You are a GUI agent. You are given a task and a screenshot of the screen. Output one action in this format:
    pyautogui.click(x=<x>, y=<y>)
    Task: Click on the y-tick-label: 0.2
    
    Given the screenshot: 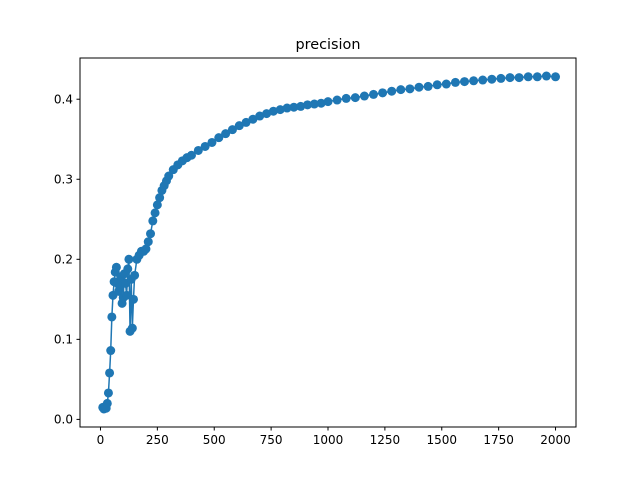 What is the action you would take?
    pyautogui.click(x=63, y=260)
    